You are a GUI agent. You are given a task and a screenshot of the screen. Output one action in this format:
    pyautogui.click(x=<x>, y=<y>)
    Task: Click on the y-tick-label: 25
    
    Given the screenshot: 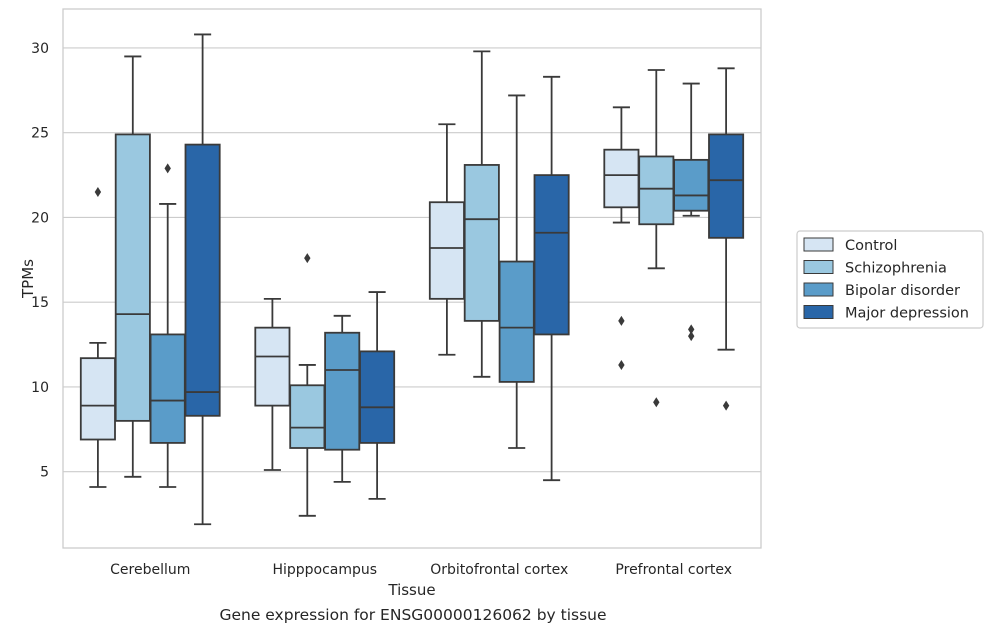 What is the action you would take?
    pyautogui.click(x=40, y=134)
    